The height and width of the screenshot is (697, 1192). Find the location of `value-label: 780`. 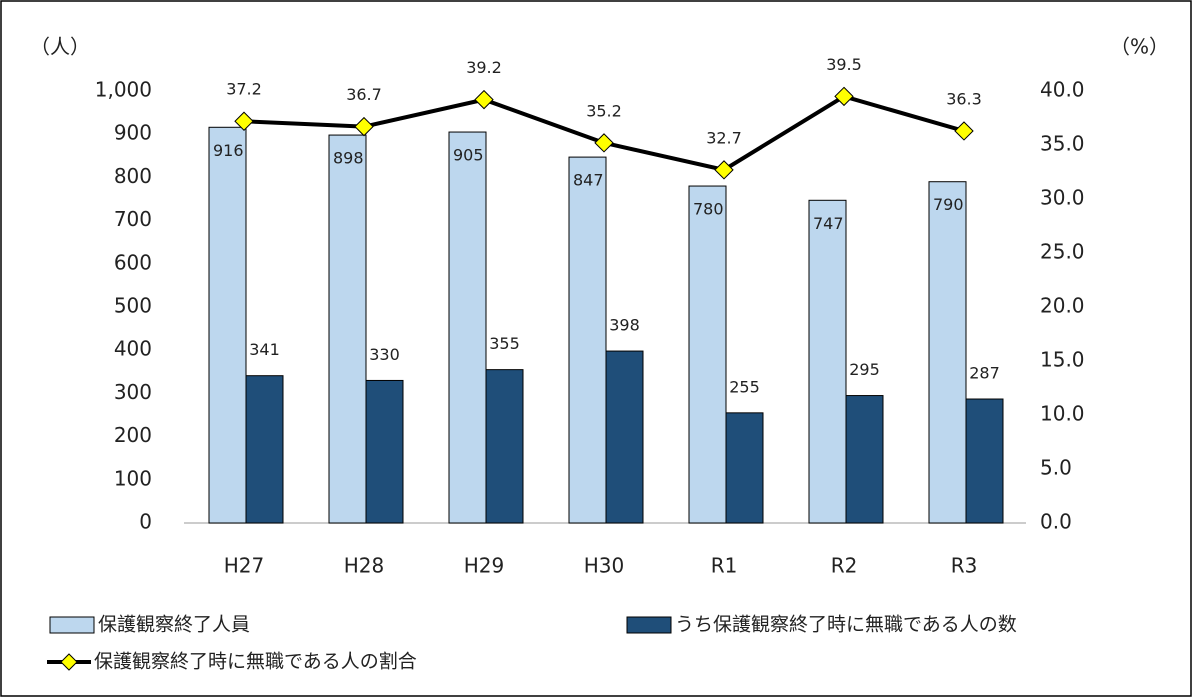

value-label: 780 is located at coordinates (708, 209).